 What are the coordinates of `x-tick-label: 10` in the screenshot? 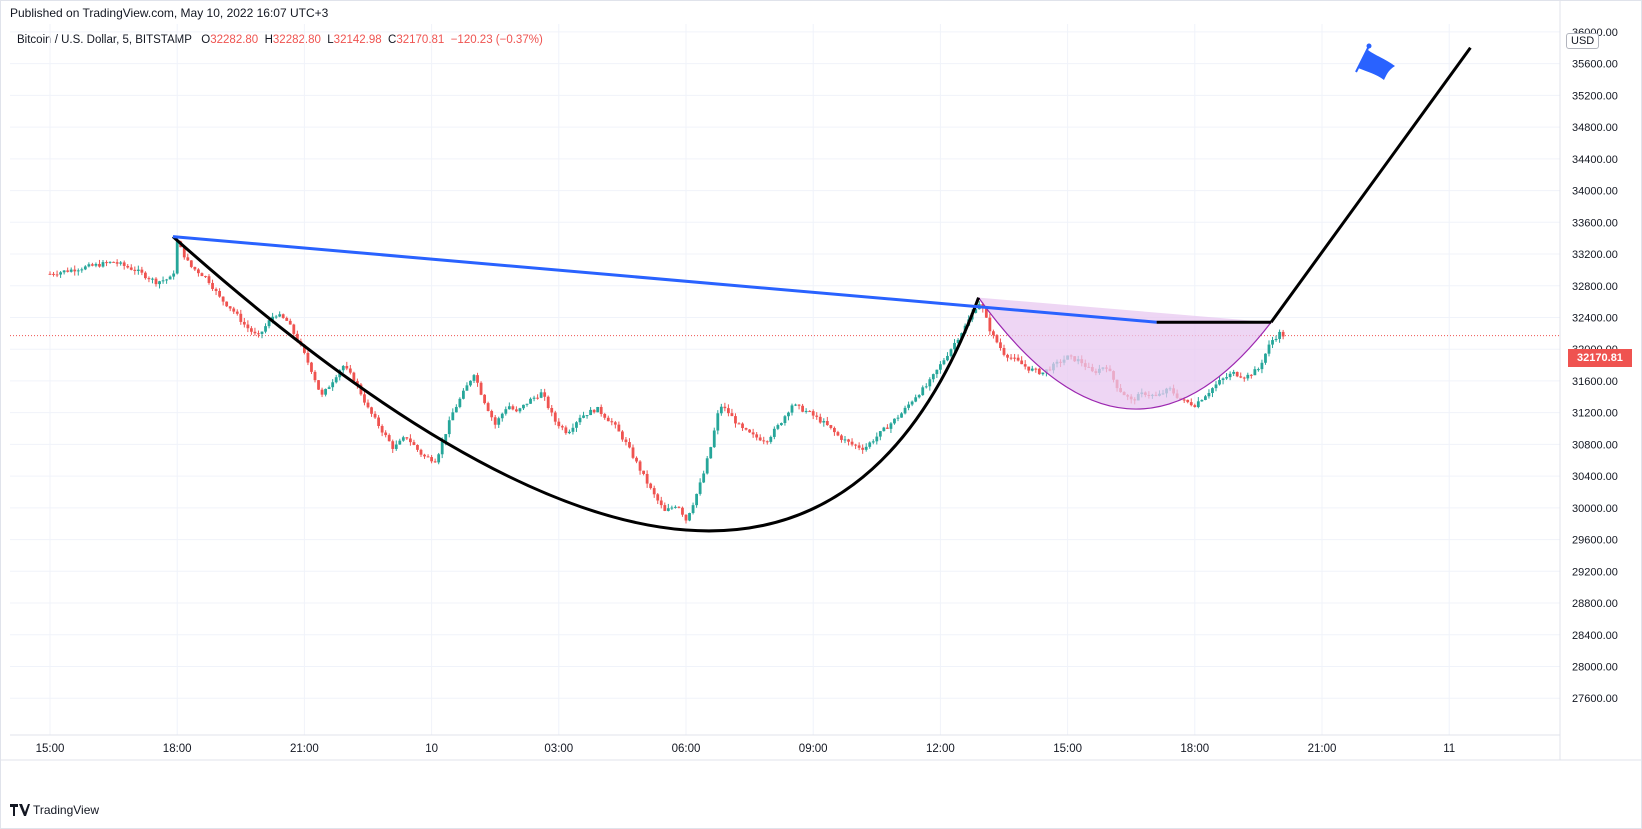 It's located at (431, 749).